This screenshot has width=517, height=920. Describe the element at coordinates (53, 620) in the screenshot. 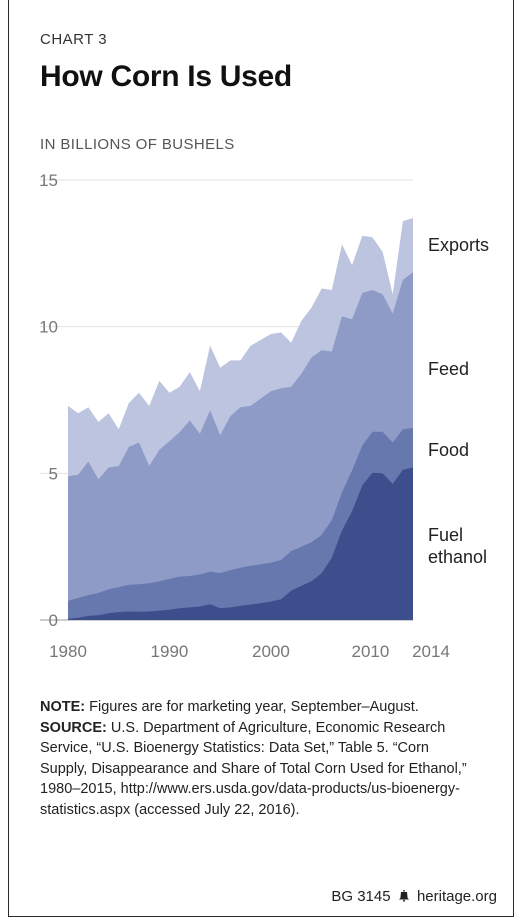

I see `y-tick-label: 0` at that location.